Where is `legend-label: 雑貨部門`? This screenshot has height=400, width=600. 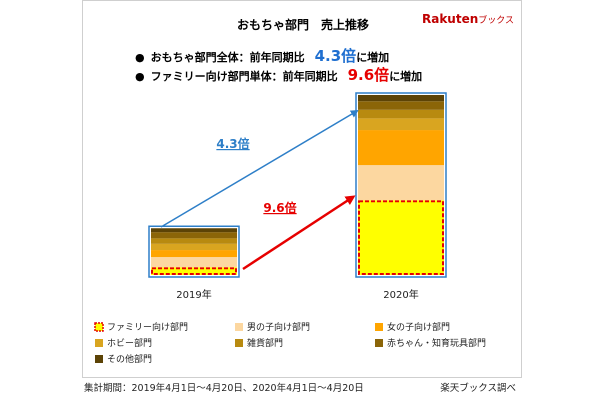 legend-label: 雑貨部門 is located at coordinates (265, 343).